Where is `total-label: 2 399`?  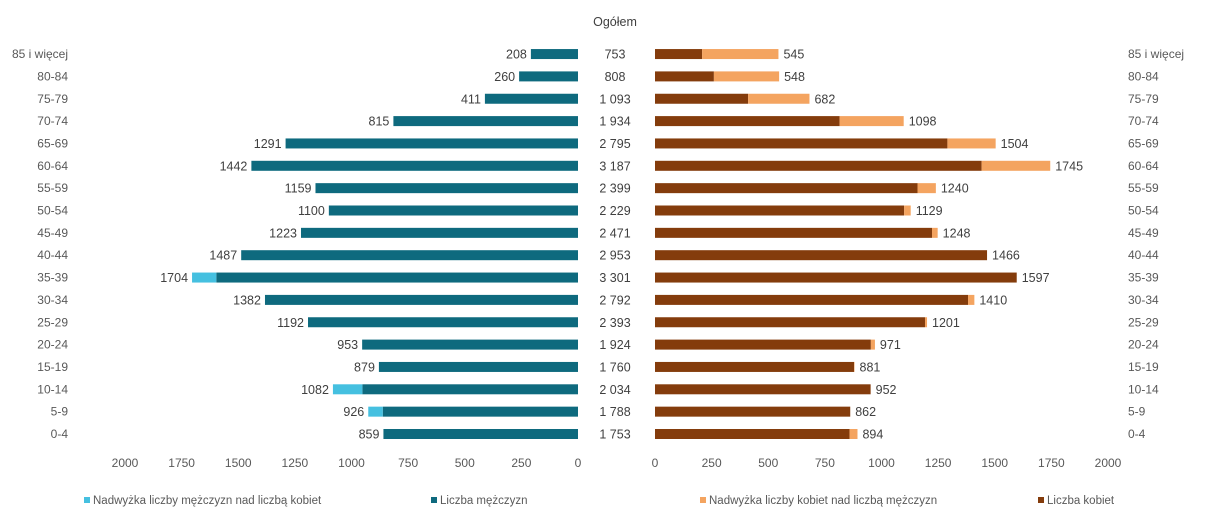
total-label: 2 399 is located at coordinates (614, 189).